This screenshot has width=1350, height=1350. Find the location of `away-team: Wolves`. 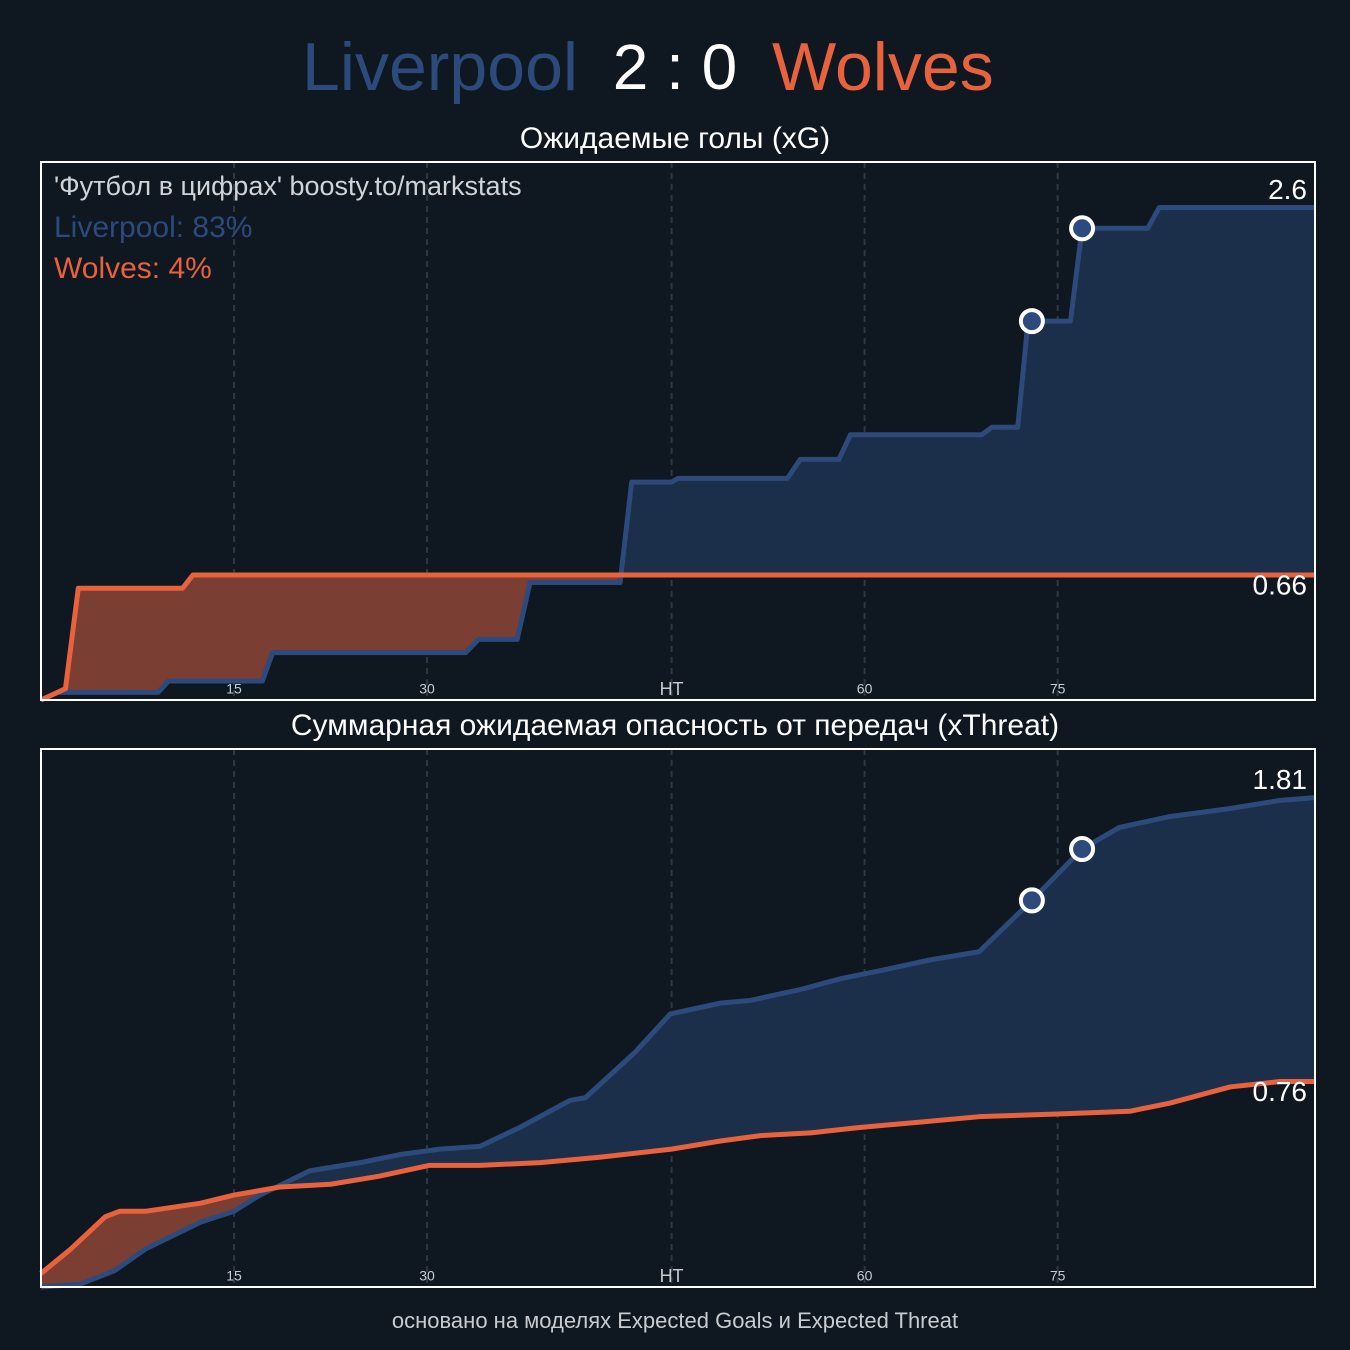

away-team: Wolves is located at coordinates (883, 67).